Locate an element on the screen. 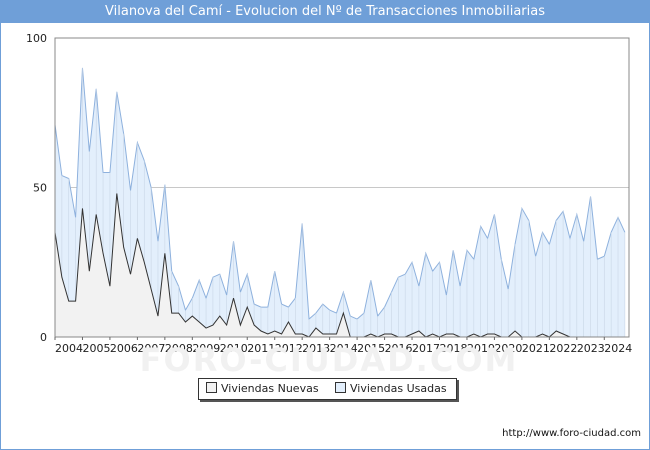 Image resolution: width=650 pixels, height=450 pixels. legend-label-nuevas: Viviendas Nuevas is located at coordinates (270, 388).